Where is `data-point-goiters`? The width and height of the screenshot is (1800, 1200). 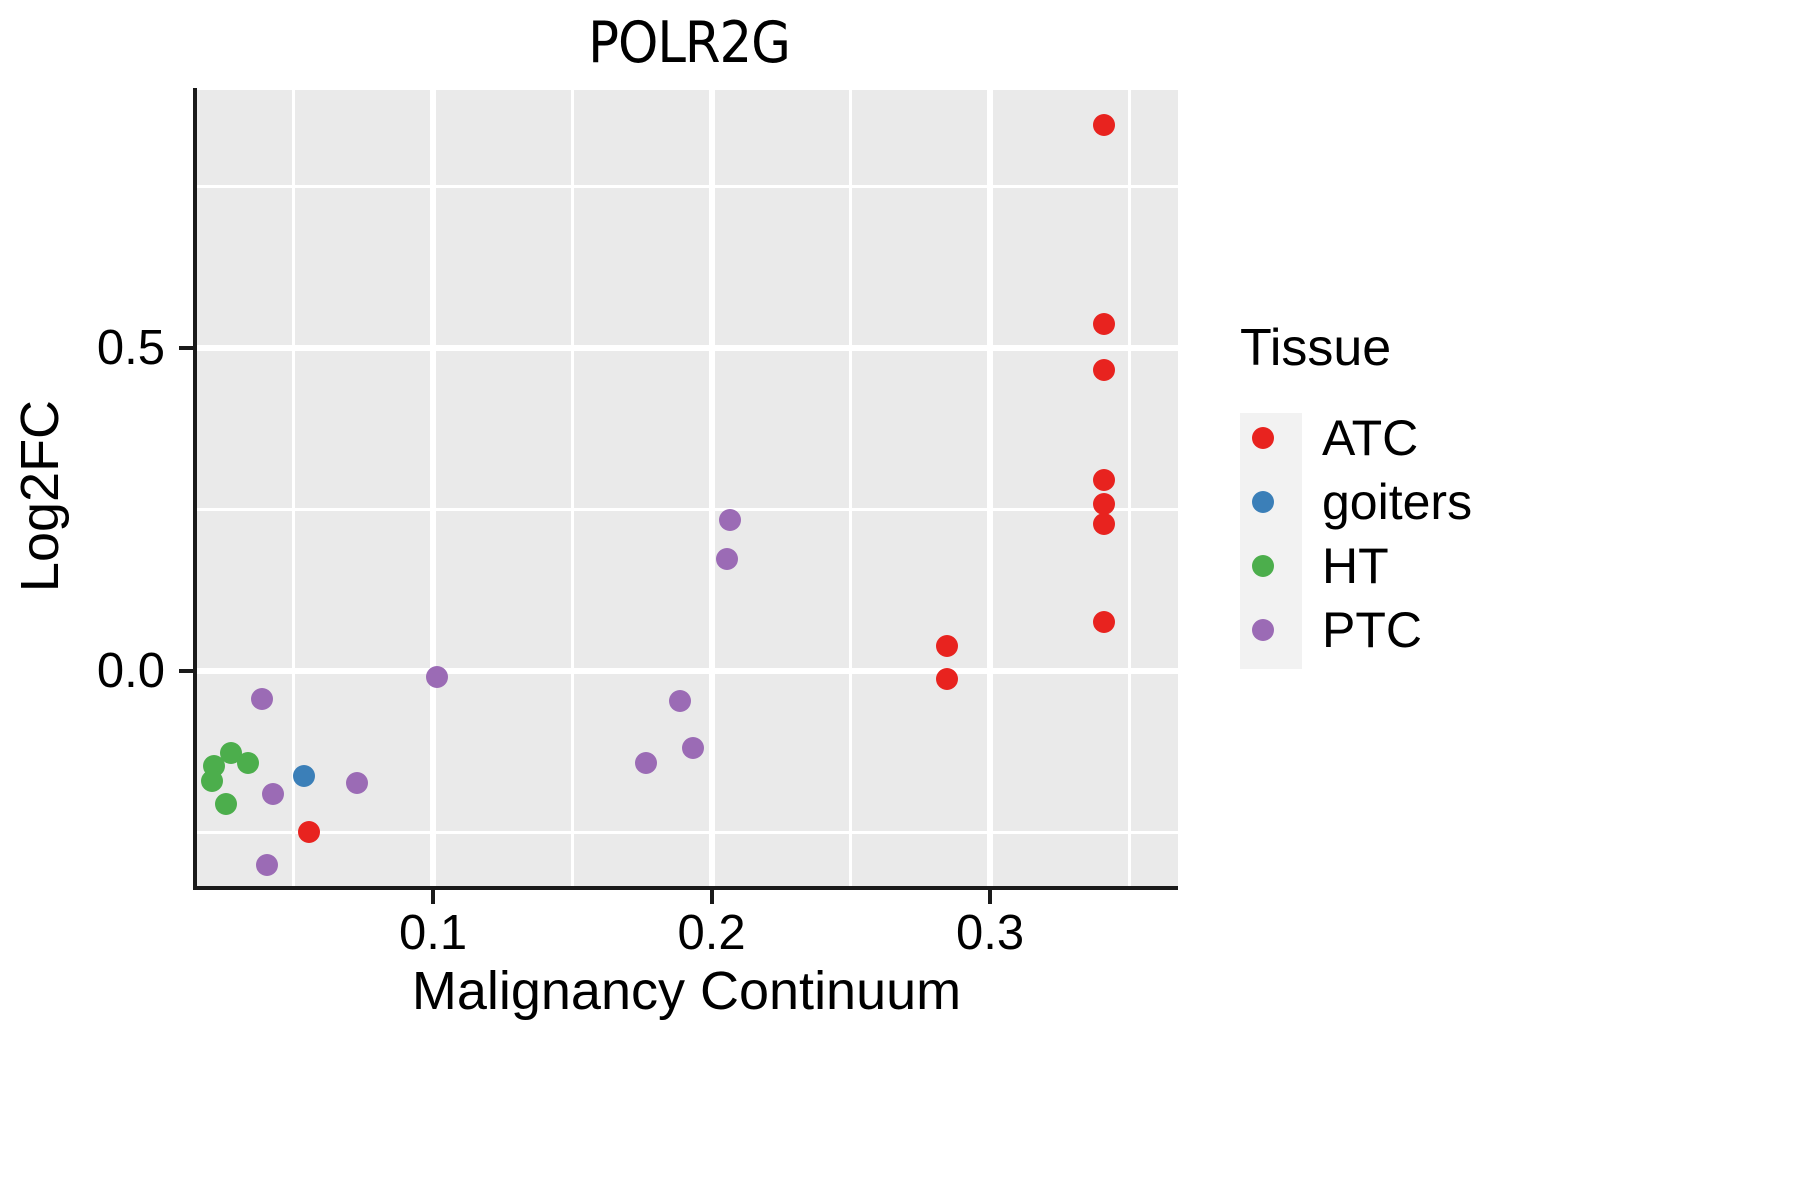
data-point-goiters is located at coordinates (303, 776).